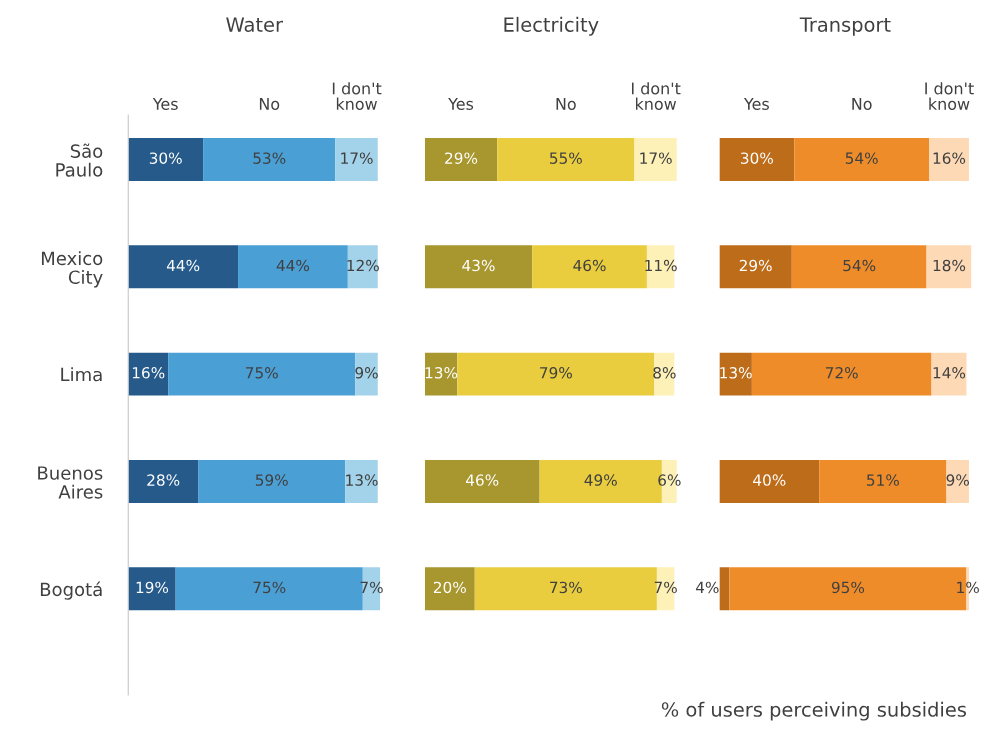 The image size is (1002, 737). Describe the element at coordinates (707, 587) in the screenshot. I see `data-label: 4%` at that location.